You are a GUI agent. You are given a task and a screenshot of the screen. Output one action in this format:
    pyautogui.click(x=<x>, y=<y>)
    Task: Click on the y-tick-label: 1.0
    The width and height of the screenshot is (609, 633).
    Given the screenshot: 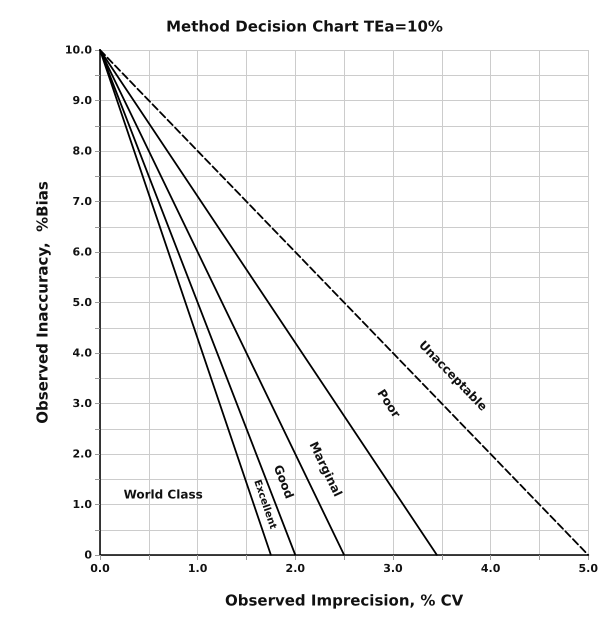 What is the action you would take?
    pyautogui.click(x=82, y=504)
    